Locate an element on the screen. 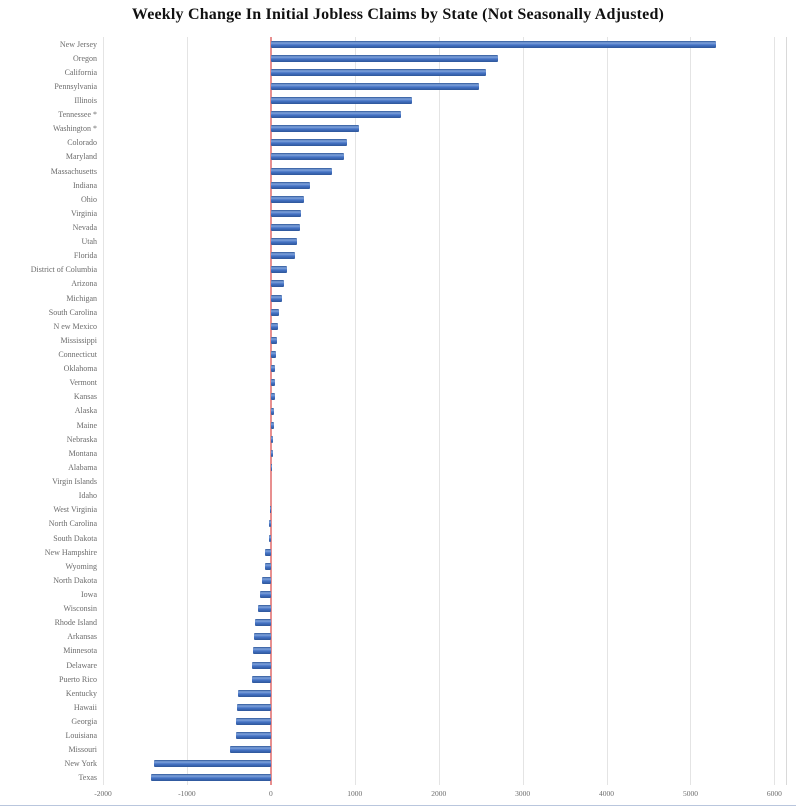 Image resolution: width=796 pixels, height=808 pixels. category-label: Minnesota is located at coordinates (80, 651).